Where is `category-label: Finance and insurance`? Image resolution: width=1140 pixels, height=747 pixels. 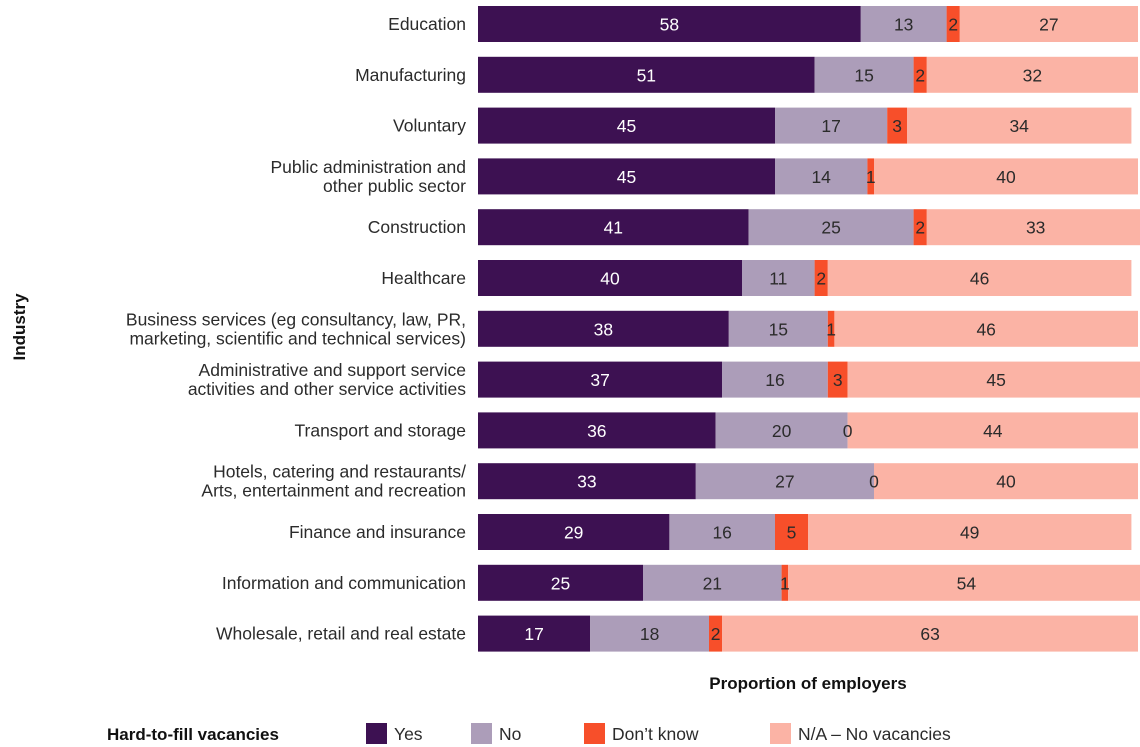
category-label: Finance and insurance is located at coordinates (377, 532).